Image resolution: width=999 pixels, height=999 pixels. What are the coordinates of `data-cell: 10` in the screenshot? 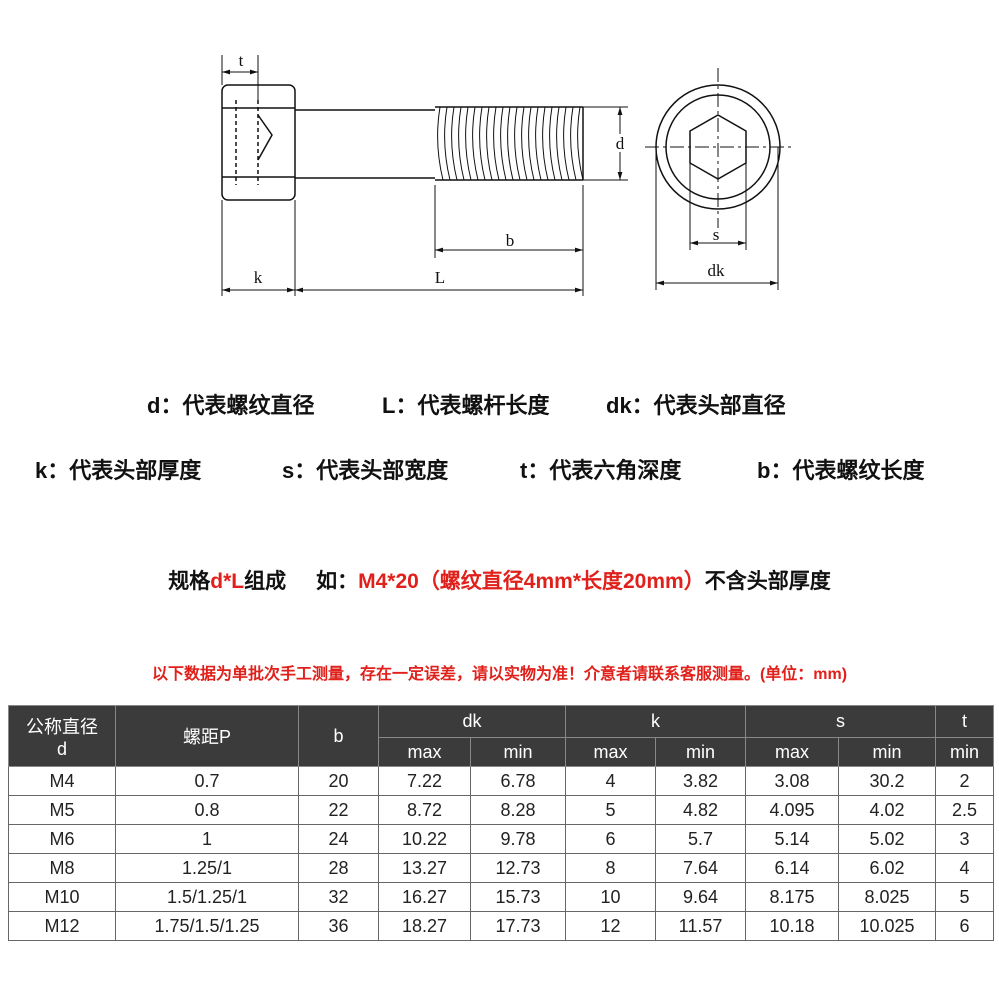 It's located at (611, 897).